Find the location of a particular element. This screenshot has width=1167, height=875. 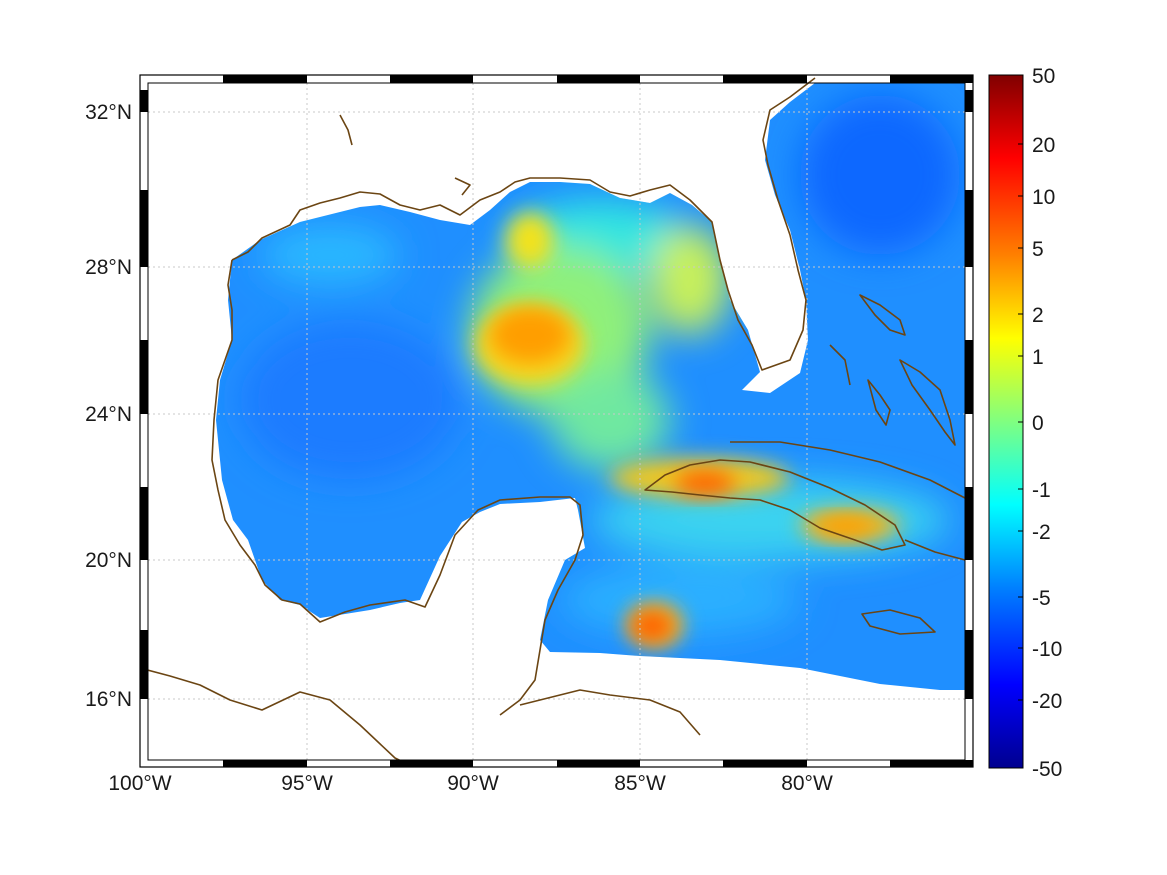

lat-label: 24°N is located at coordinates (108, 414).